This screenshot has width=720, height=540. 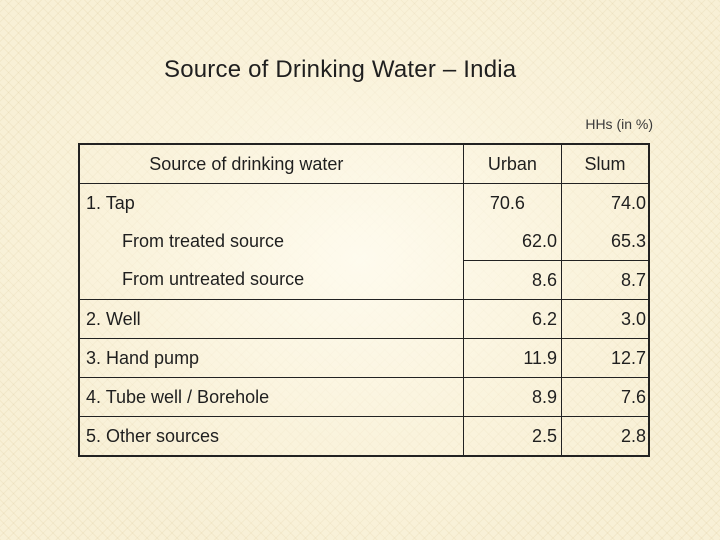 I want to click on row-label: 4. Tube well / Borehole, so click(x=271, y=397).